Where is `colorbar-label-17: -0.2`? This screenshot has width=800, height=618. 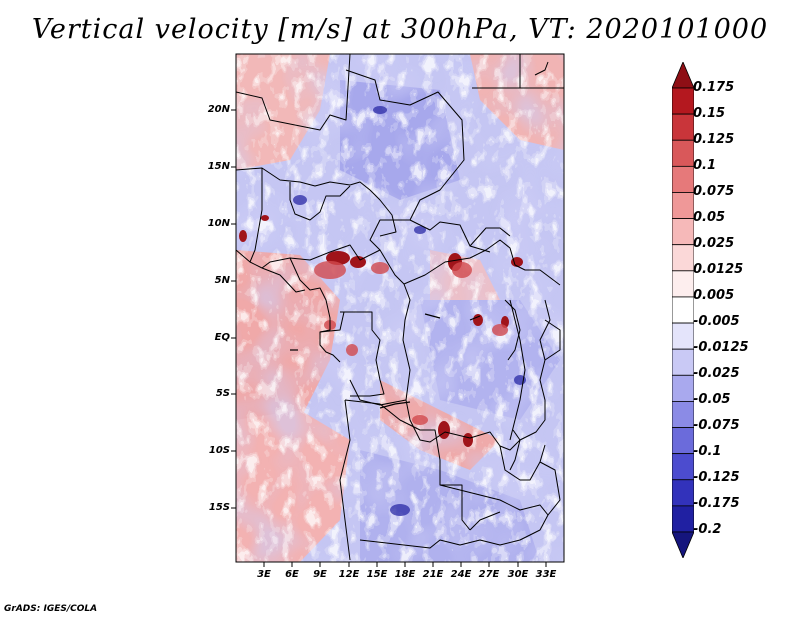 colorbar-label-17: -0.2 is located at coordinates (707, 529).